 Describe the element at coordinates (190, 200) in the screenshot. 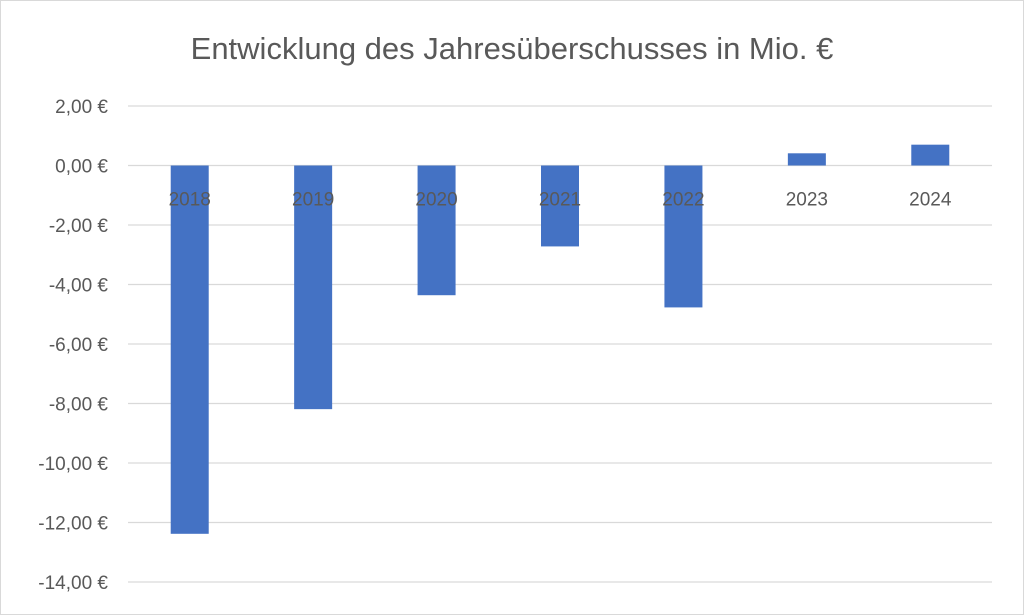

I see `x-tick-label: 2018` at that location.